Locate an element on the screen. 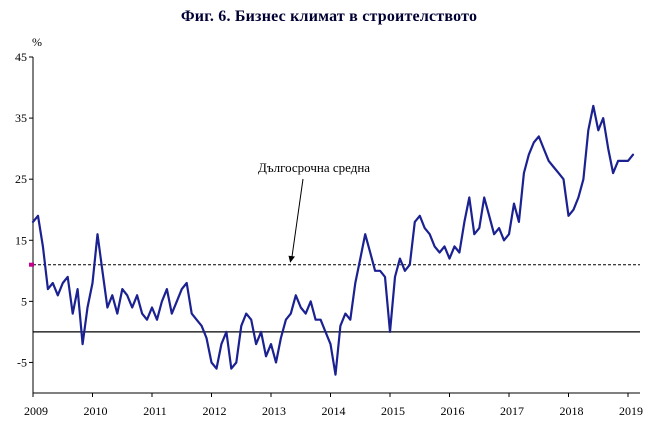 The image size is (658, 427). x-tick-label: 2016 is located at coordinates (453, 411).